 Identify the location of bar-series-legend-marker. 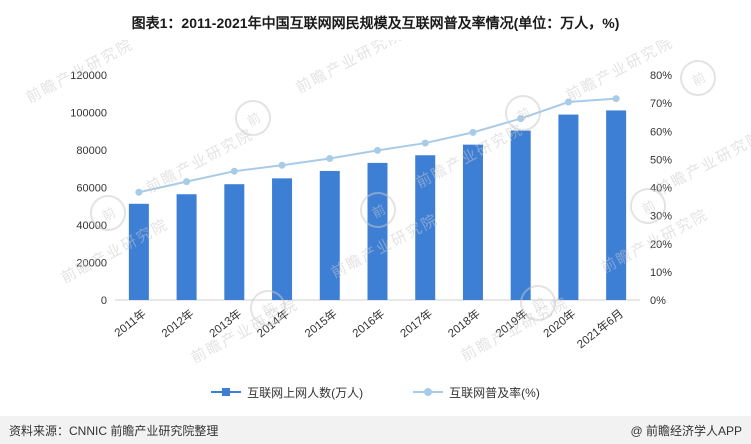
(226, 392).